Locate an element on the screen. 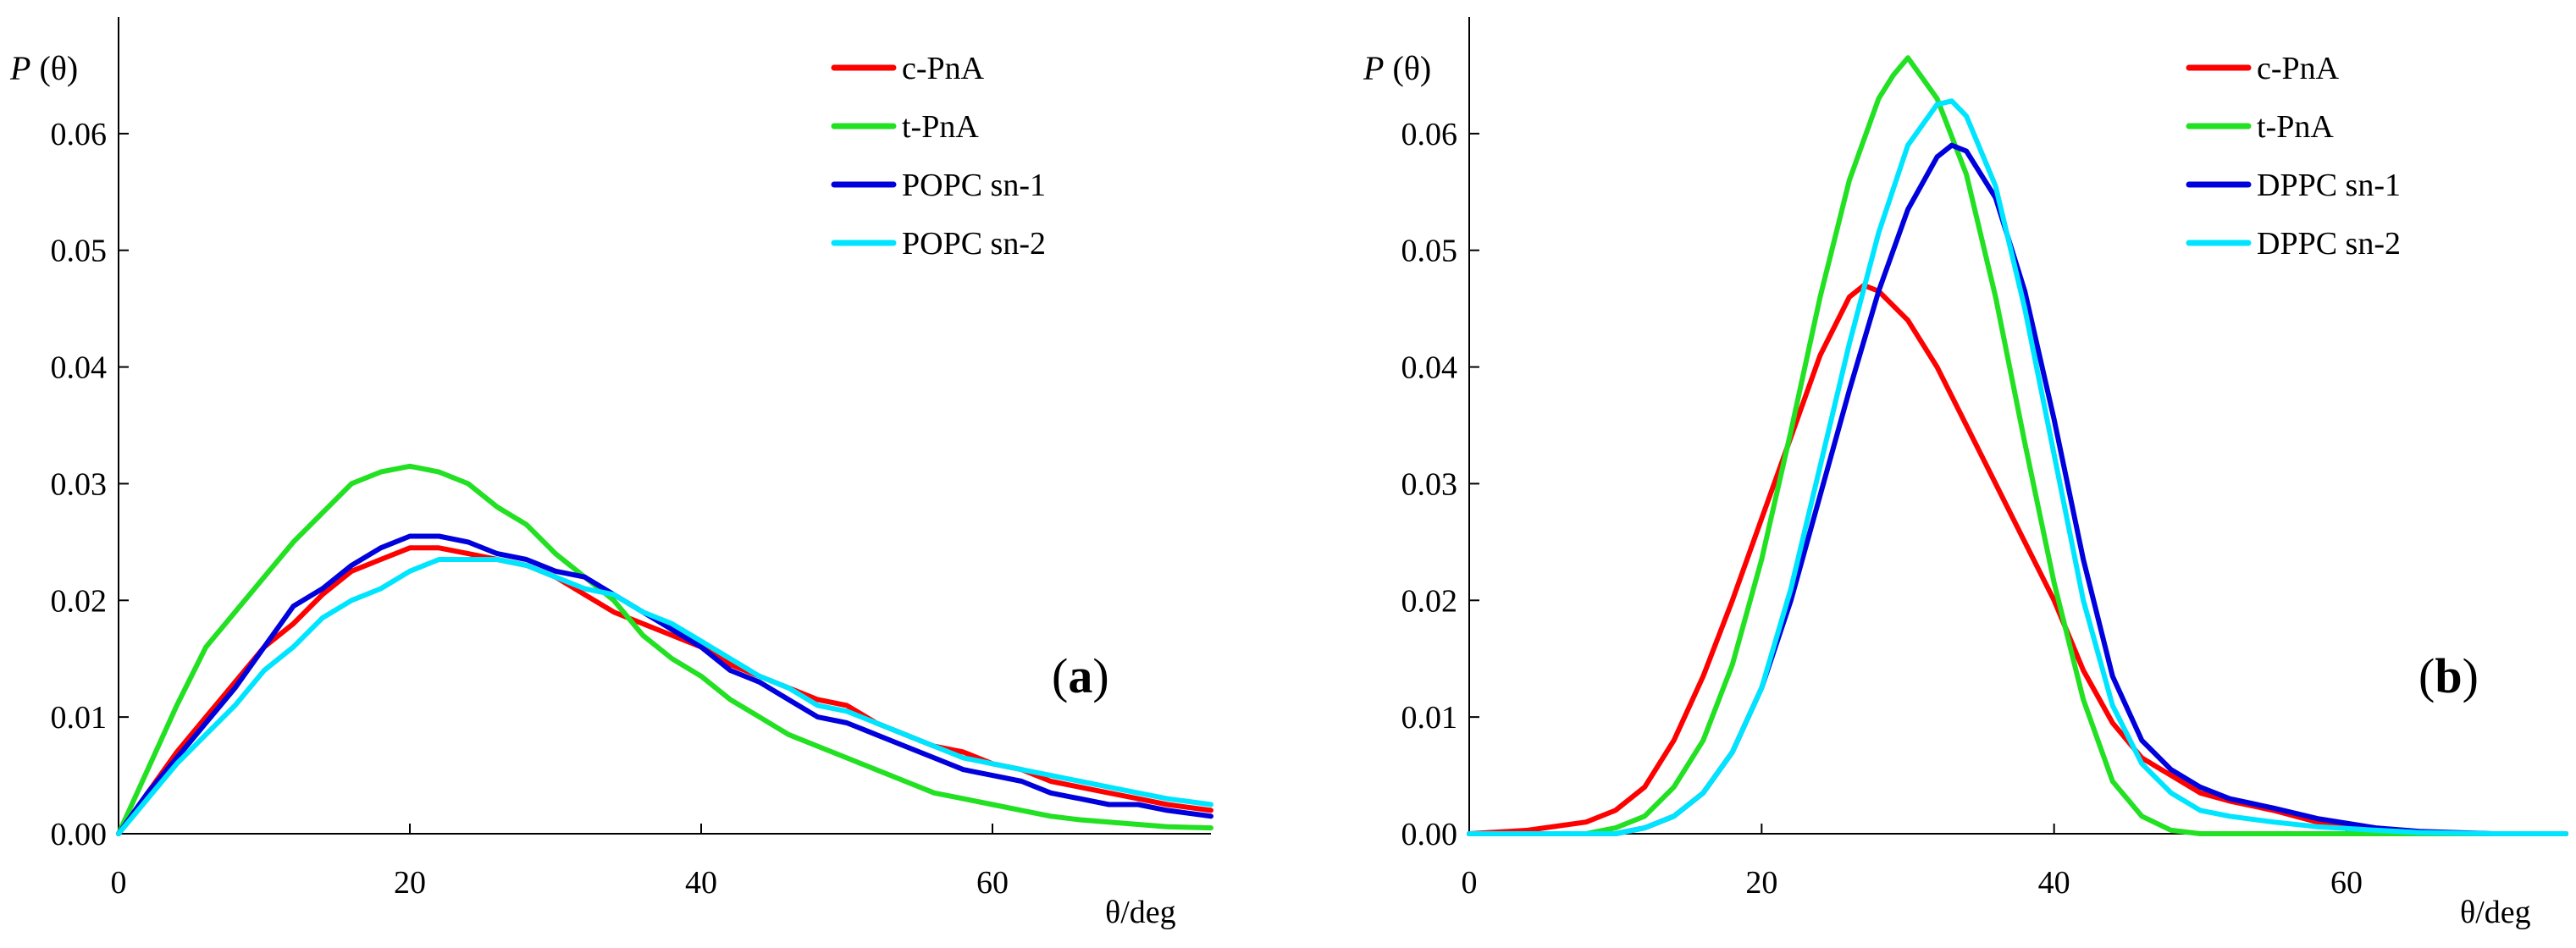  legend-entry: POPC sn-1 is located at coordinates (974, 185).